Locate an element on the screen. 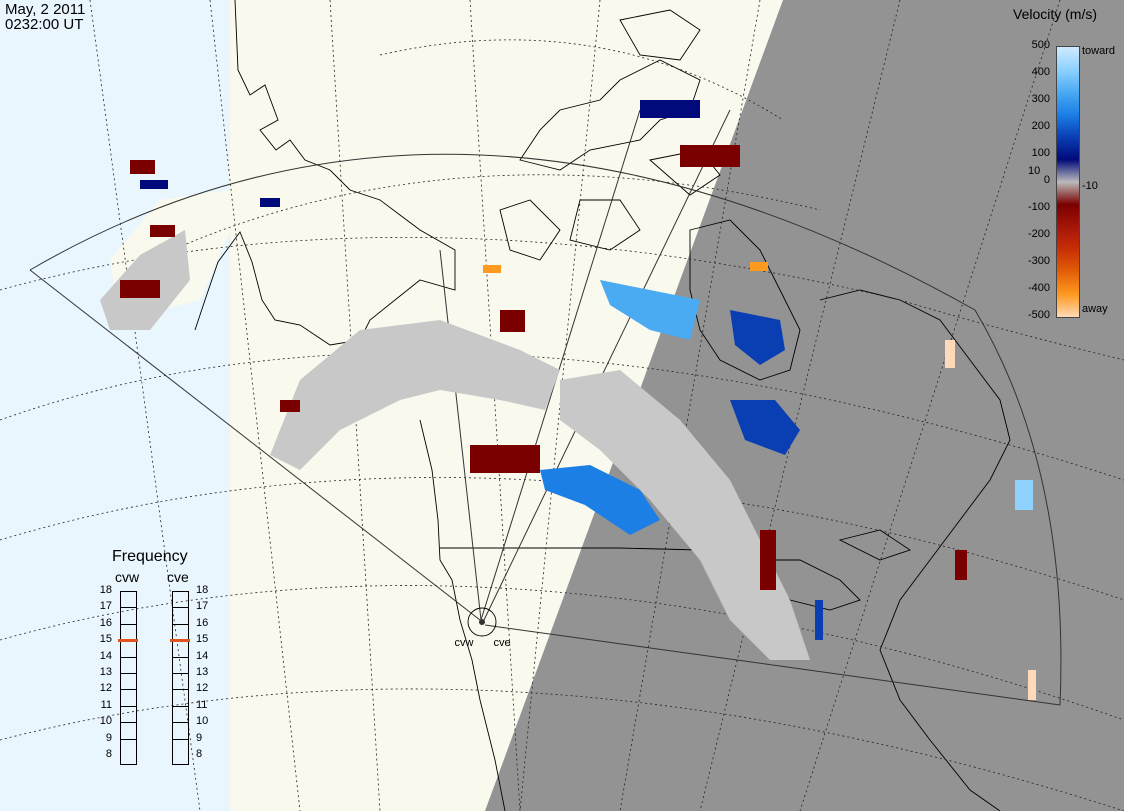 The image size is (1124, 811). arctic-islands is located at coordinates (610, 135).